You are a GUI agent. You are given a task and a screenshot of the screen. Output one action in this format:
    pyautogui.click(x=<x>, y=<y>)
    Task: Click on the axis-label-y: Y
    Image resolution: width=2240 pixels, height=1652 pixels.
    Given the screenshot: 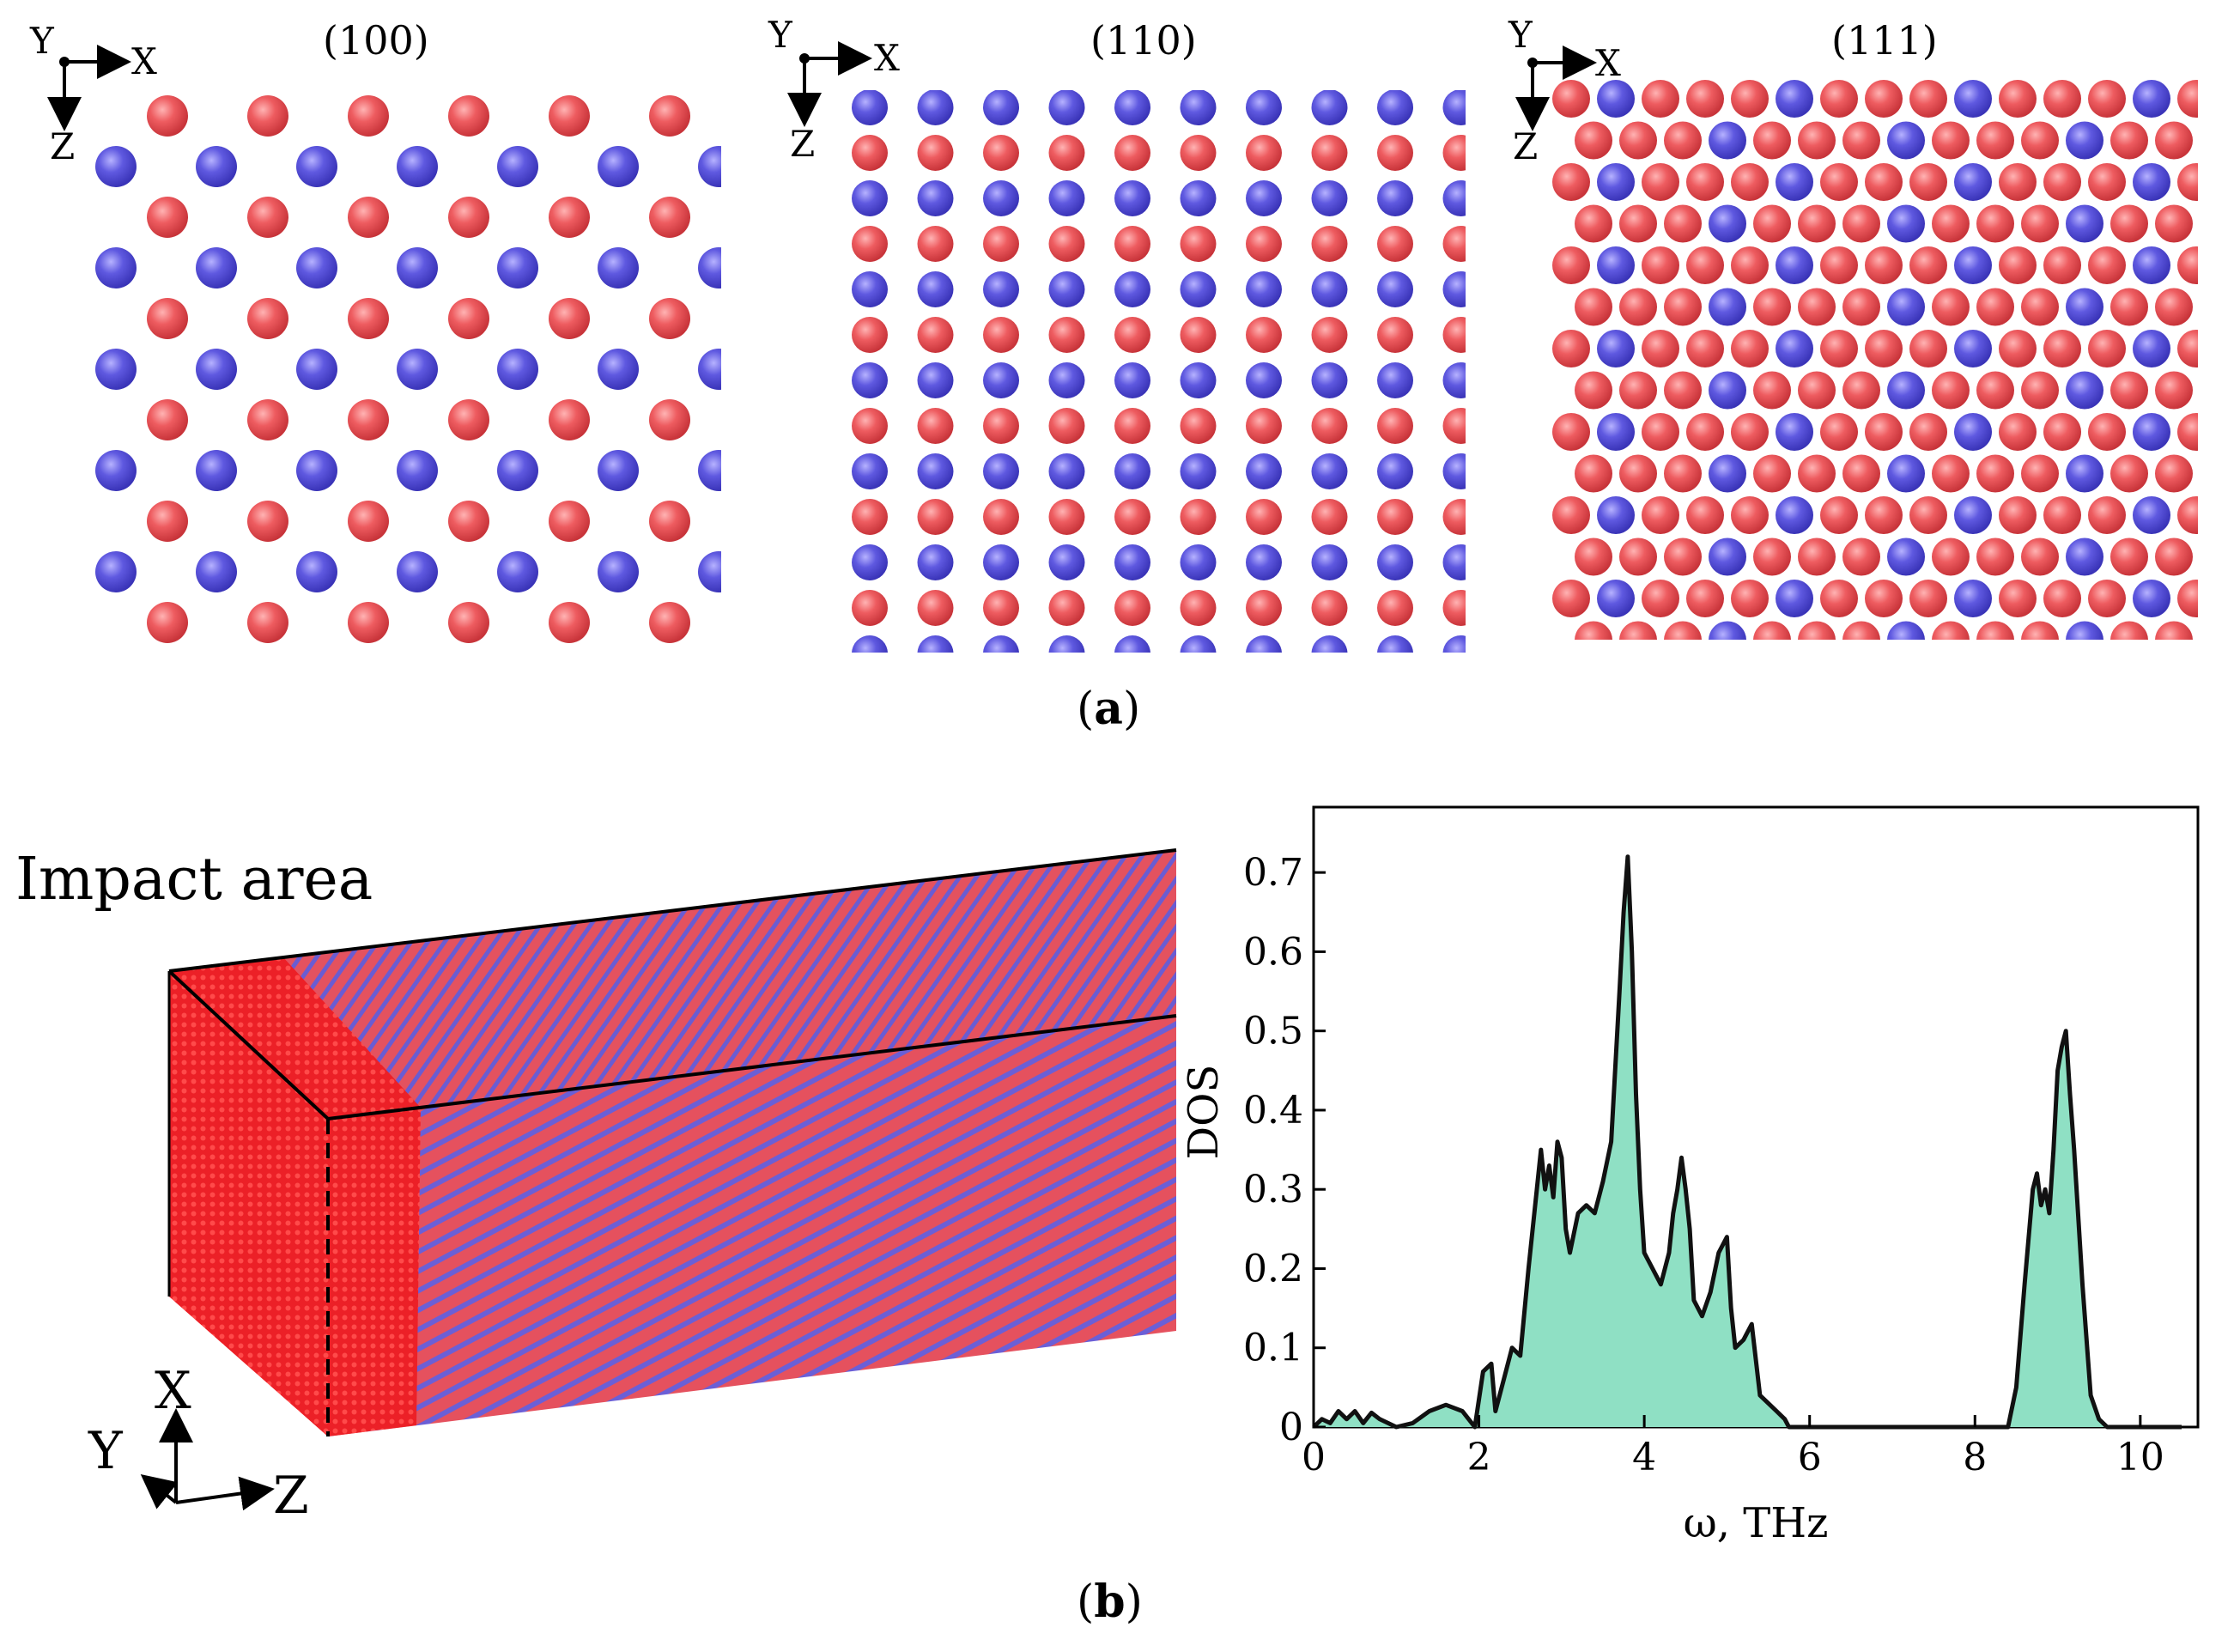 What is the action you would take?
    pyautogui.click(x=42, y=41)
    